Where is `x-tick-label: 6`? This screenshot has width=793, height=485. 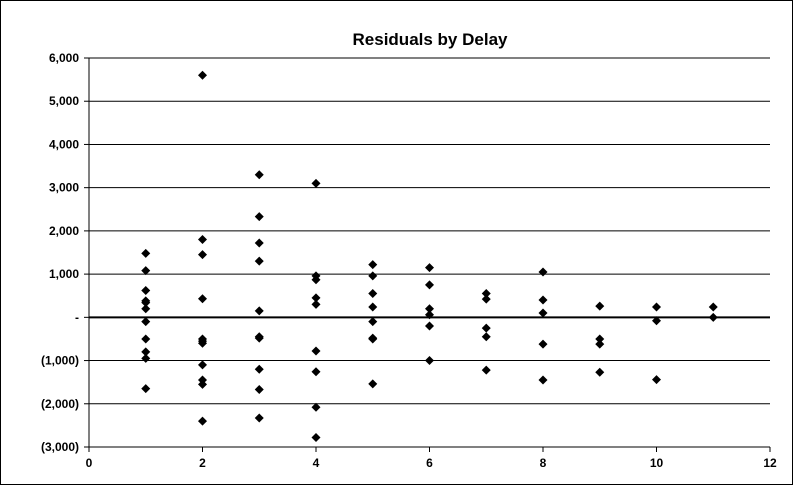
x-tick-label: 6 is located at coordinates (429, 463).